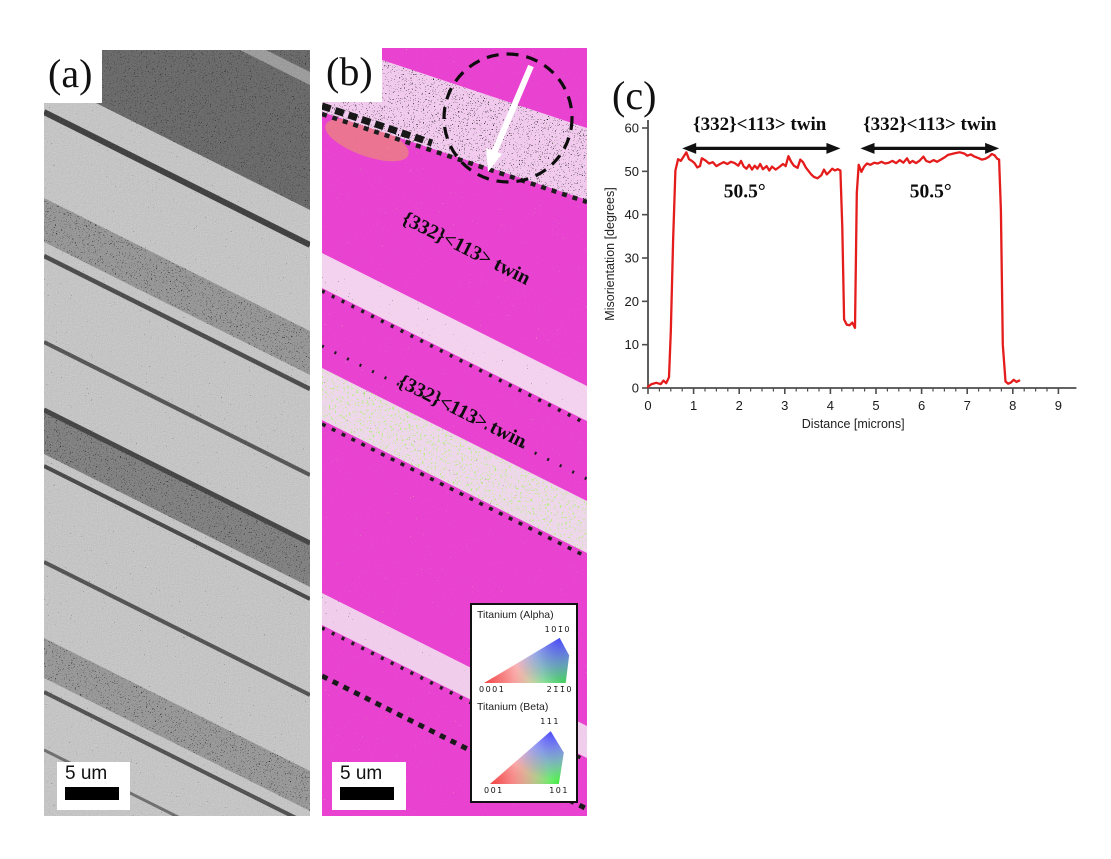 The width and height of the screenshot is (1111, 859). Describe the element at coordinates (559, 790) in the screenshot. I see `ipf-beta-corner-bottom-right: 101` at that location.